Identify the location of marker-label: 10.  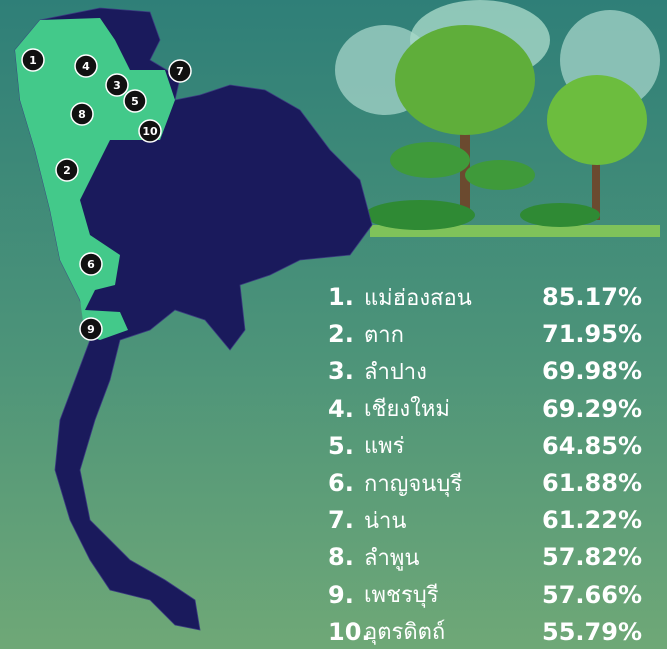
(150, 131).